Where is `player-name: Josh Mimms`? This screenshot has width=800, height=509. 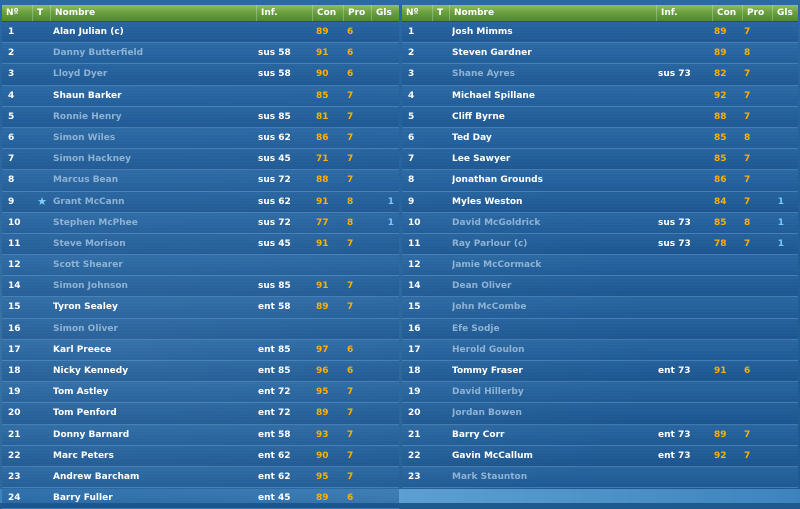
player-name: Josh Mimms is located at coordinates (482, 32).